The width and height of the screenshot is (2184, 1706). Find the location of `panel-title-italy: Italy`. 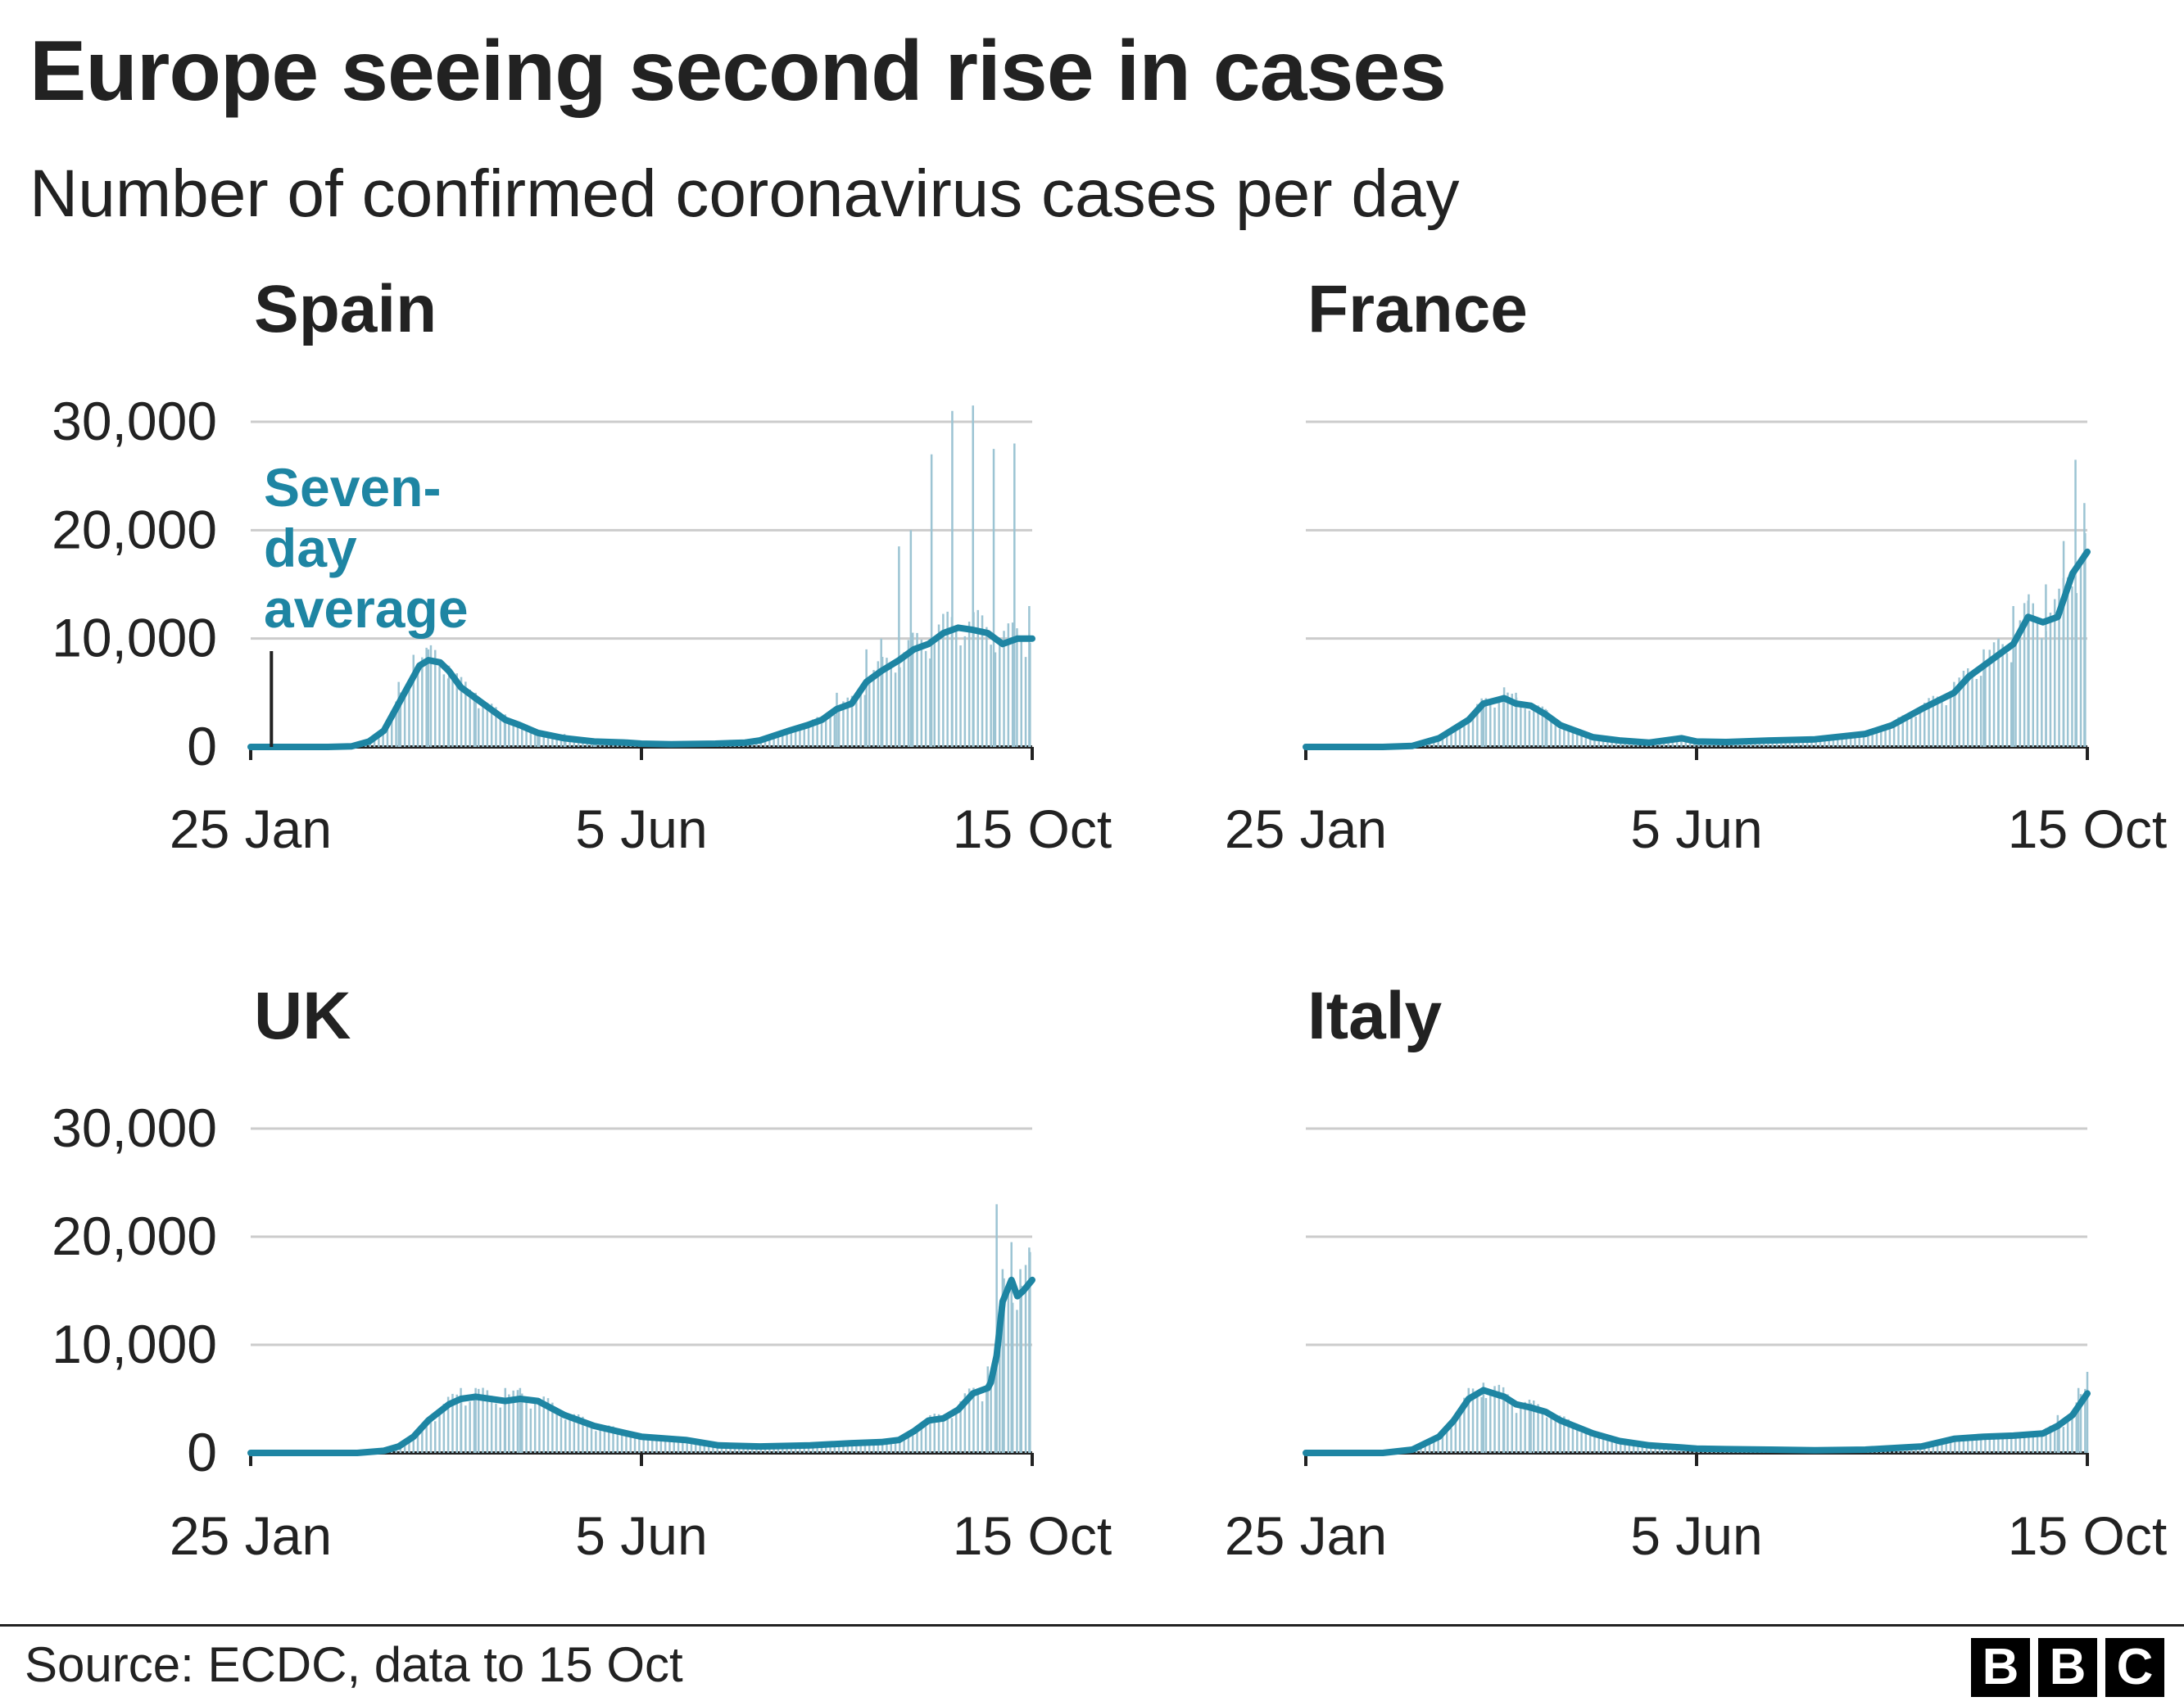

panel-title-italy: Italy is located at coordinates (1374, 1016).